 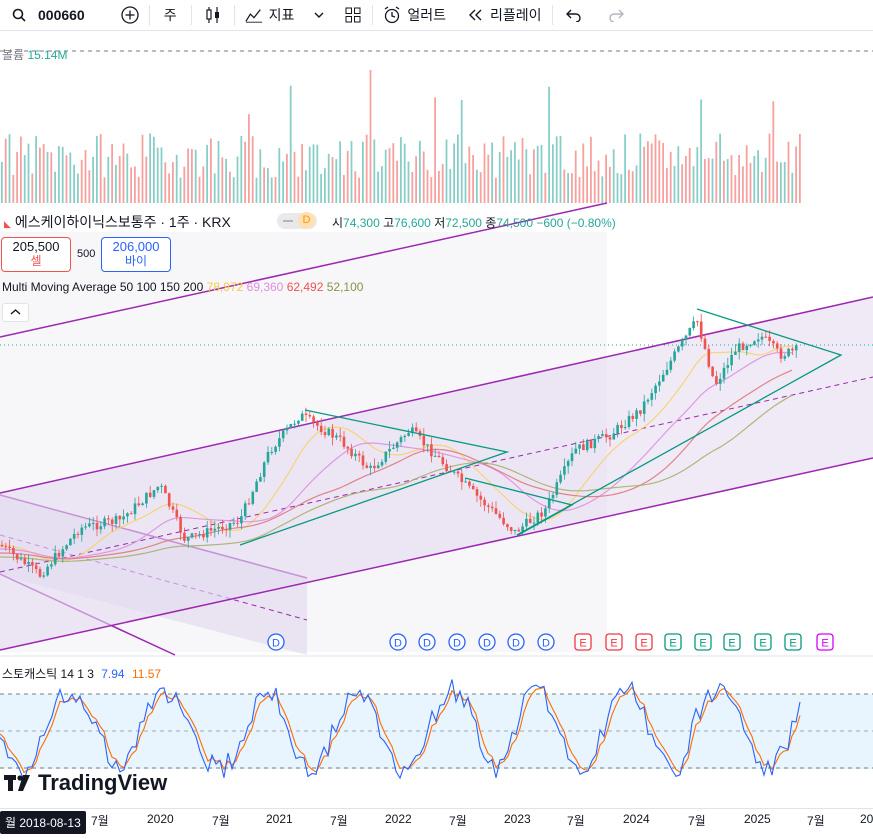 What do you see at coordinates (414, 15) in the screenshot?
I see `alert-button: 얼러트` at bounding box center [414, 15].